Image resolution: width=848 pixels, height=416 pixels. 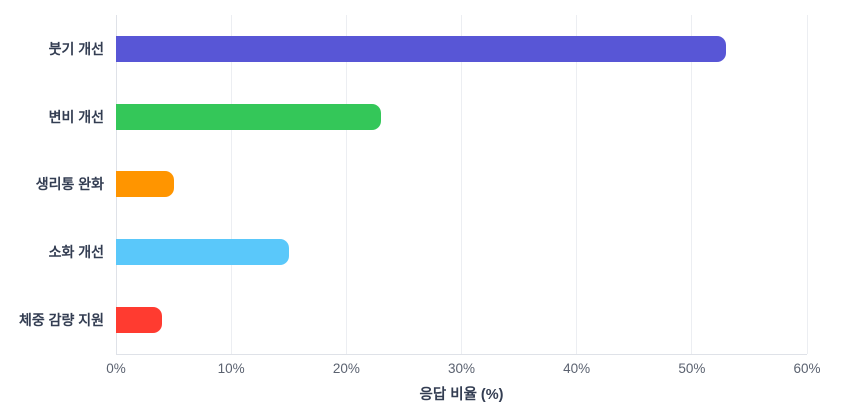 What do you see at coordinates (231, 368) in the screenshot?
I see `x-tick-label: 10%` at bounding box center [231, 368].